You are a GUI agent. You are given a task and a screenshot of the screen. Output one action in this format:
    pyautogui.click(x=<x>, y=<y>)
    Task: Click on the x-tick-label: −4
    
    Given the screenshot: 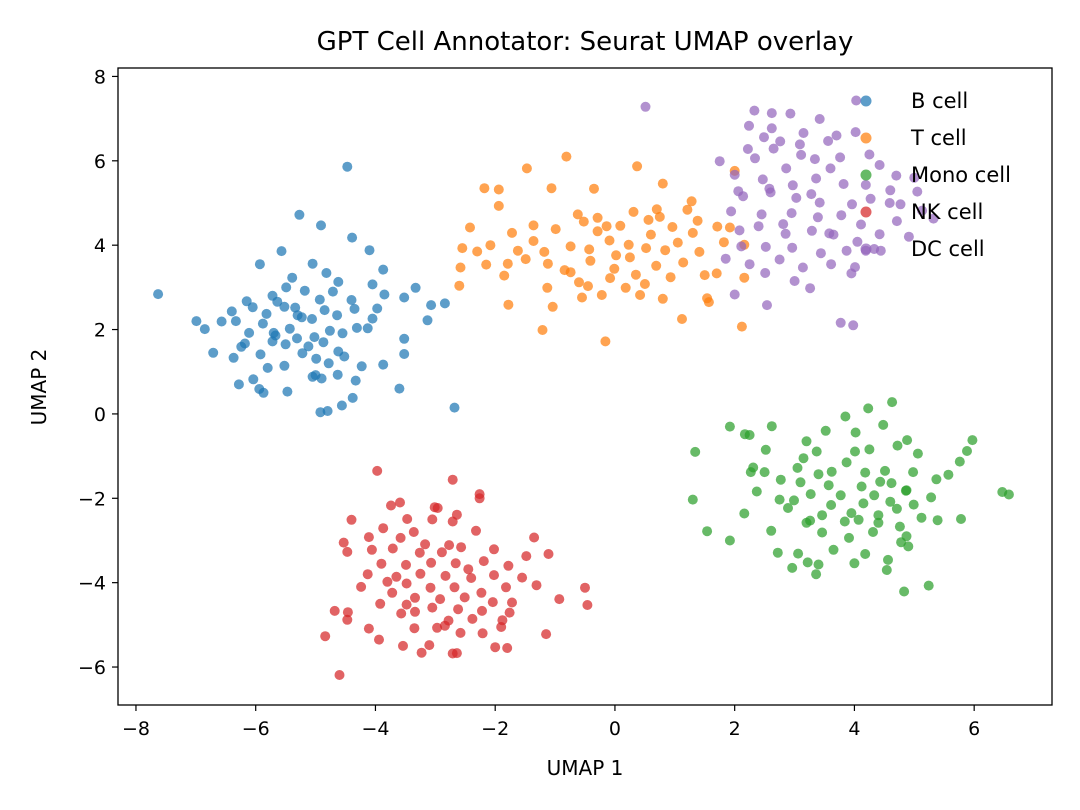 What is the action you would take?
    pyautogui.click(x=375, y=729)
    